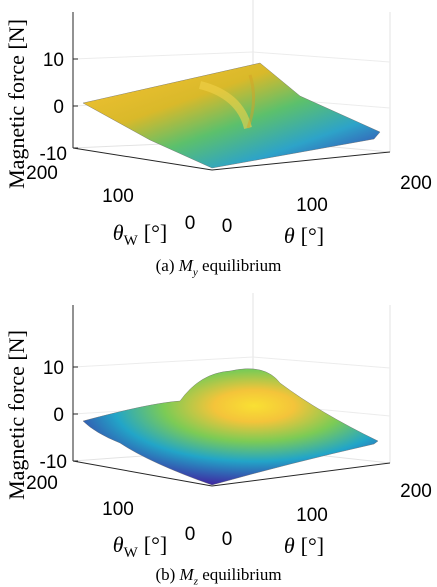 This screenshot has width=437, height=587. Describe the element at coordinates (195, 272) in the screenshot. I see `caption-subscript: y` at that location.